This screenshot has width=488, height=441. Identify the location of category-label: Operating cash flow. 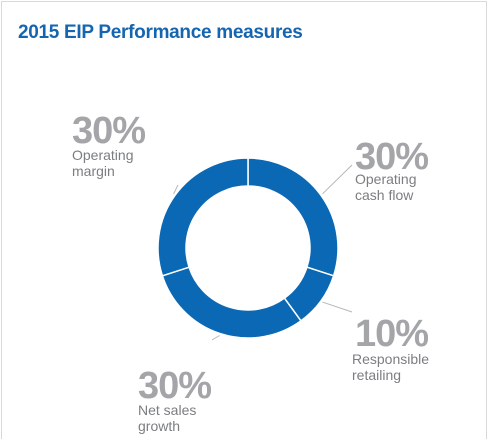
(386, 187).